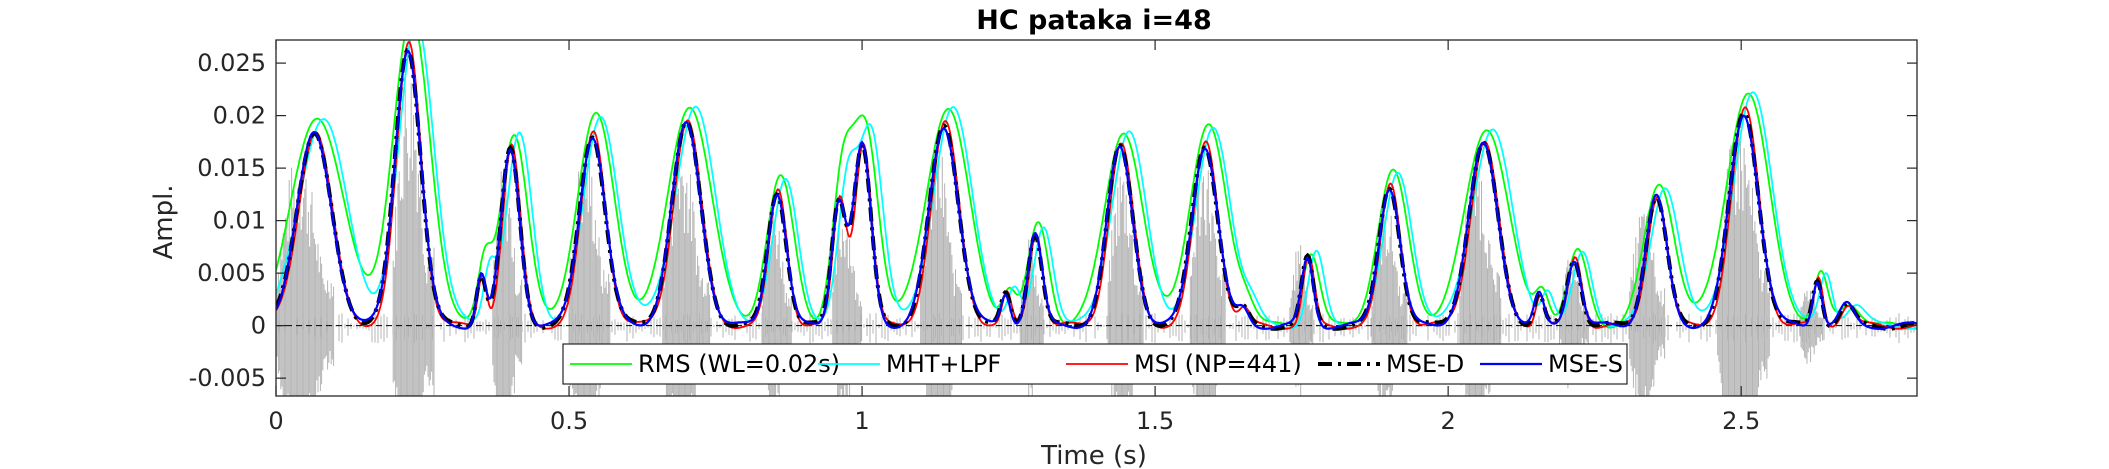 The height and width of the screenshot is (469, 2109). Describe the element at coordinates (861, 421) in the screenshot. I see `x-tick-label: 1` at that location.